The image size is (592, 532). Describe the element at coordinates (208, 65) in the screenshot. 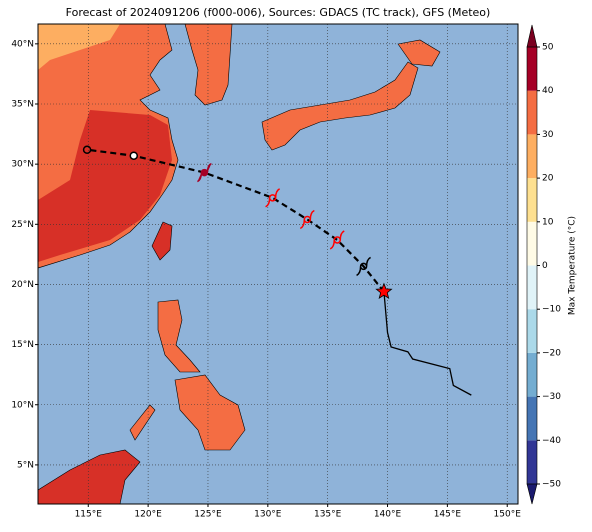

I see `korea` at that location.